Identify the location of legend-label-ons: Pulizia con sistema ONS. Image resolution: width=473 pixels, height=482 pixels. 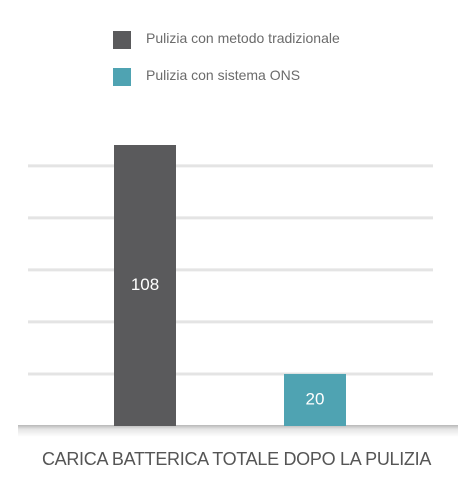
(223, 75).